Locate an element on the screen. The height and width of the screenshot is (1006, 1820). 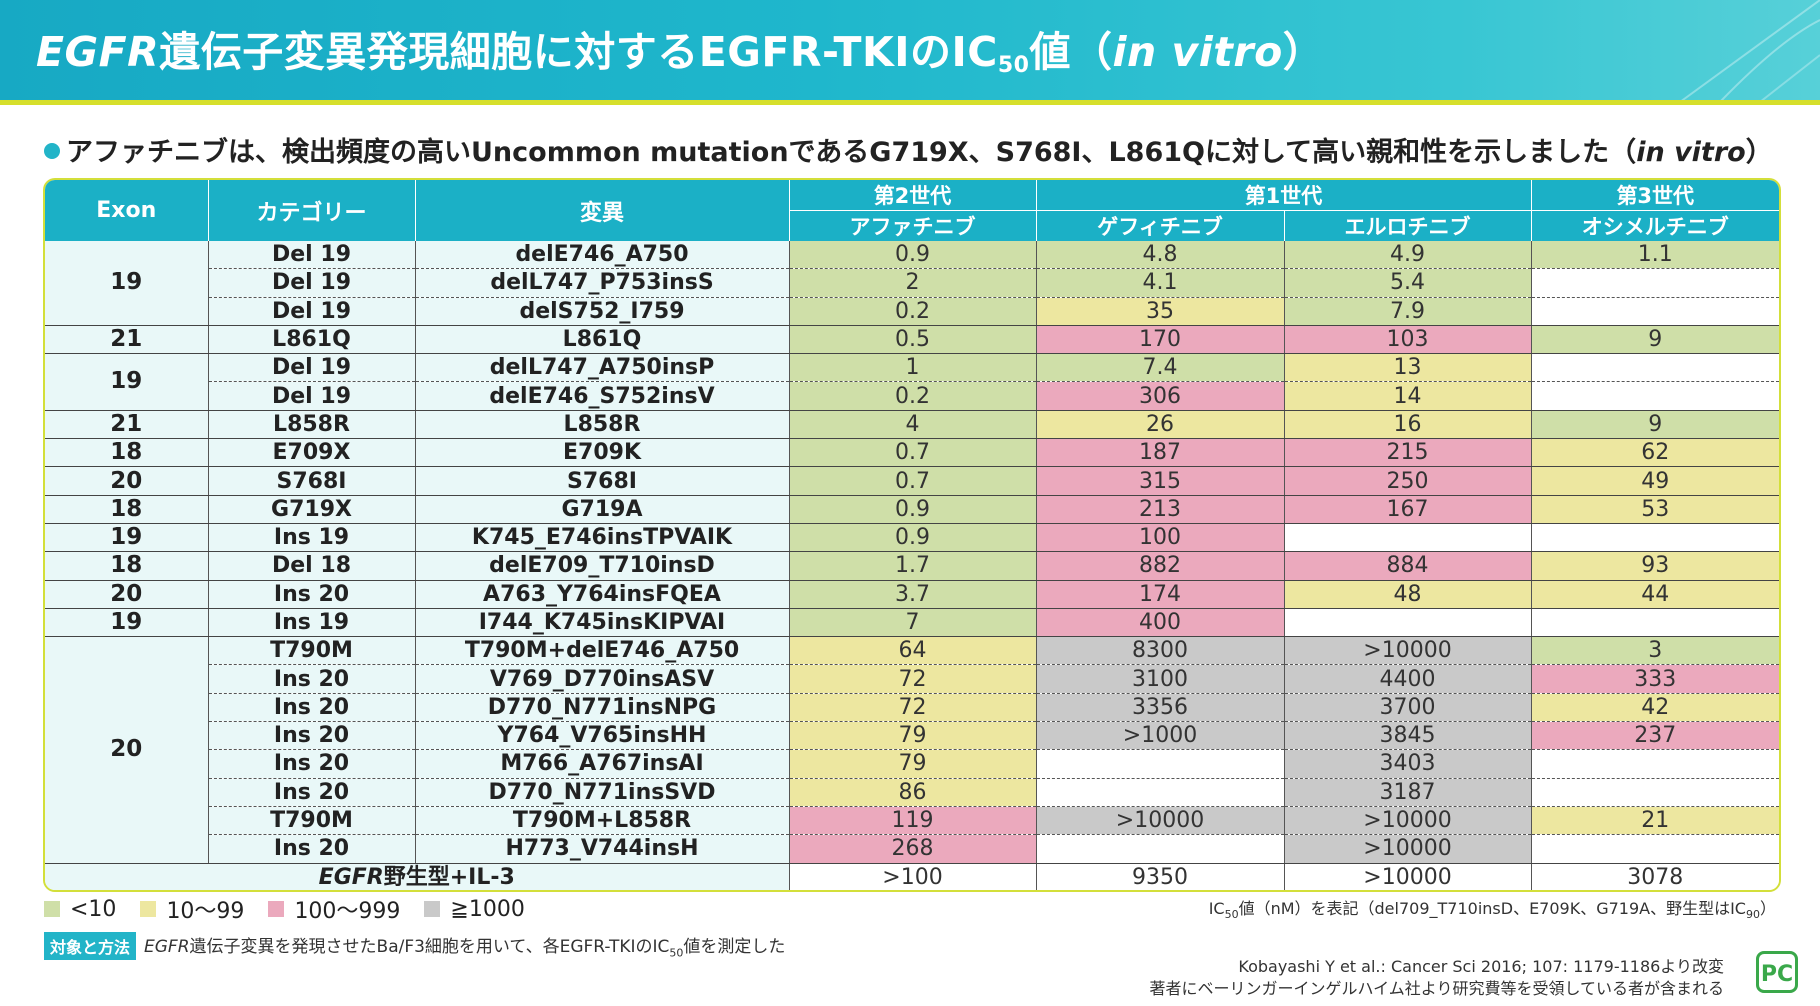
table-row: Ins 20 M766_A767insAI 79 3403 is located at coordinates (912, 764).